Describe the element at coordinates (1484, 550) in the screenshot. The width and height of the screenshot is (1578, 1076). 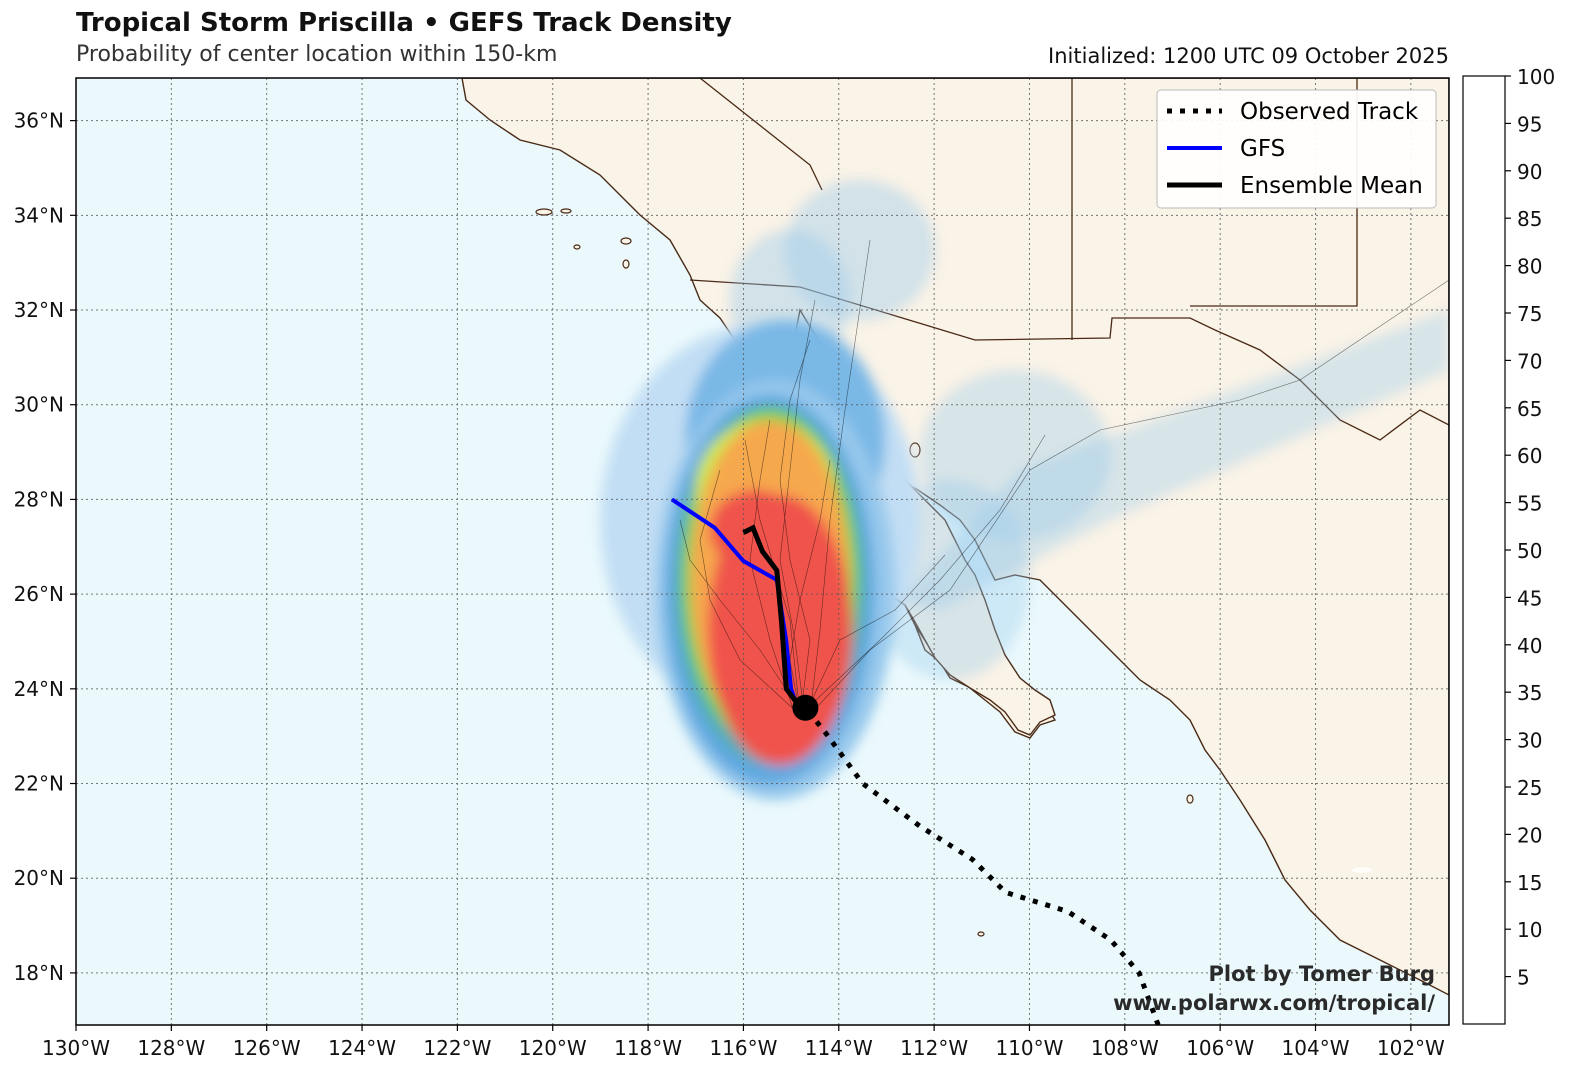
I see `colorbar-frame` at that location.